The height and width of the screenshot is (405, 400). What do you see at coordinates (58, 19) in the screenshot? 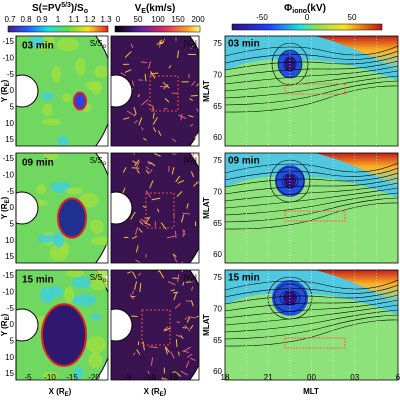
I see `colorbar-tick-label: 1` at bounding box center [58, 19].